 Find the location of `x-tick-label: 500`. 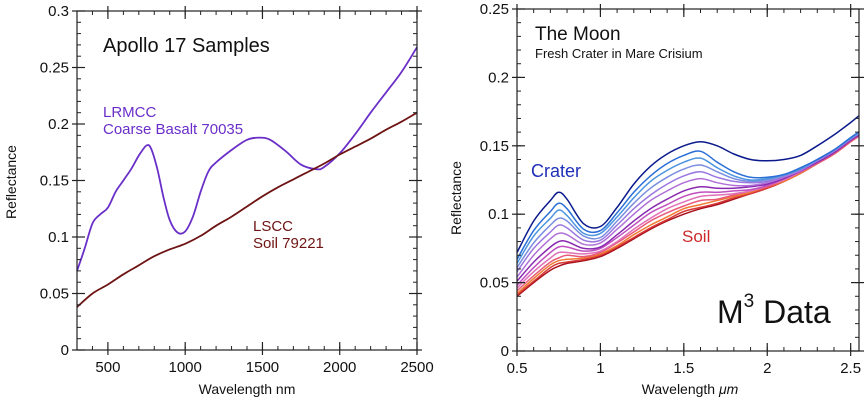

x-tick-label: 500 is located at coordinates (107, 367).